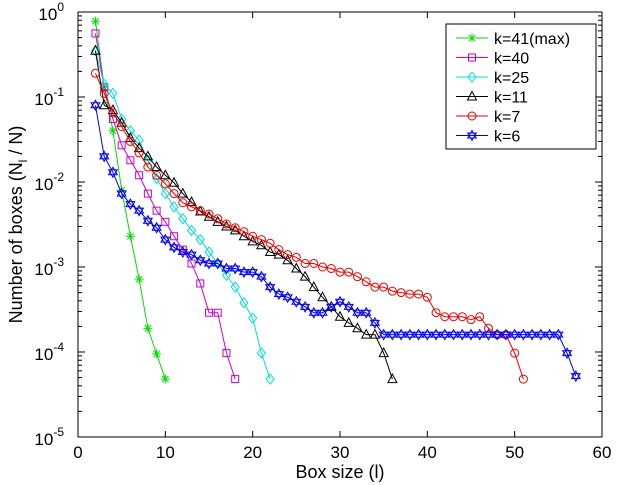 The image size is (619, 485). Describe the element at coordinates (488, 117) in the screenshot. I see `legend-item: k=7` at that location.